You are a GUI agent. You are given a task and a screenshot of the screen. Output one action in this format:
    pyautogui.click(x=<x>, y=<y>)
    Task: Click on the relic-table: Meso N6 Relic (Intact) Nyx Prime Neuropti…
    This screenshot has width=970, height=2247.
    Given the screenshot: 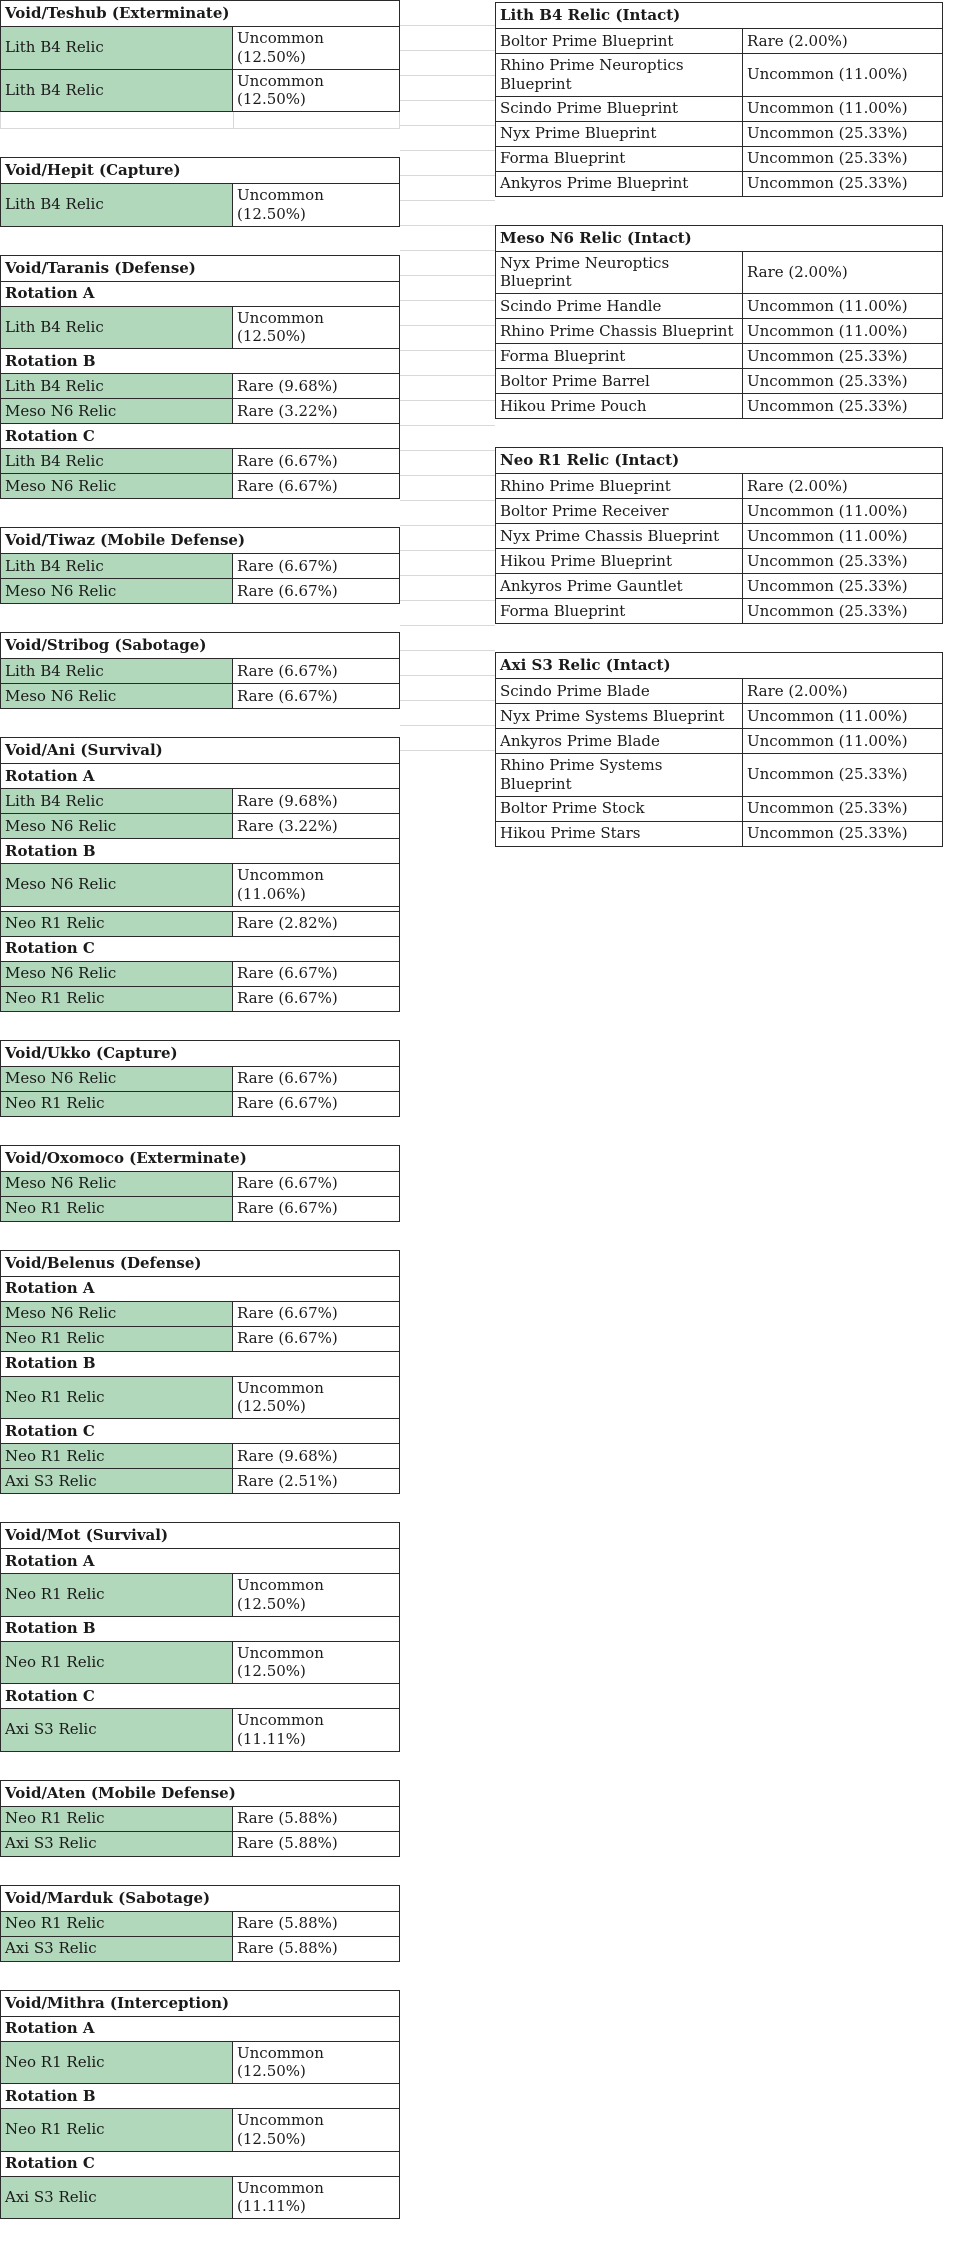 What is the action you would take?
    pyautogui.click(x=719, y=321)
    